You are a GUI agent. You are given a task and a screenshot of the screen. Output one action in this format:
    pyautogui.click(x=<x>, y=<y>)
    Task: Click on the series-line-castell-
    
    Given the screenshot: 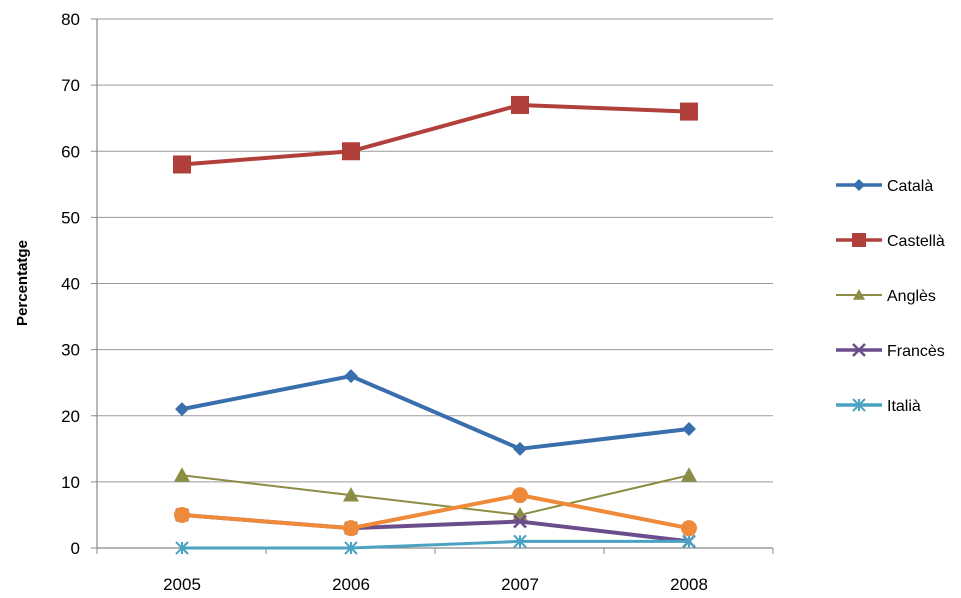 What is the action you would take?
    pyautogui.click(x=435, y=134)
    